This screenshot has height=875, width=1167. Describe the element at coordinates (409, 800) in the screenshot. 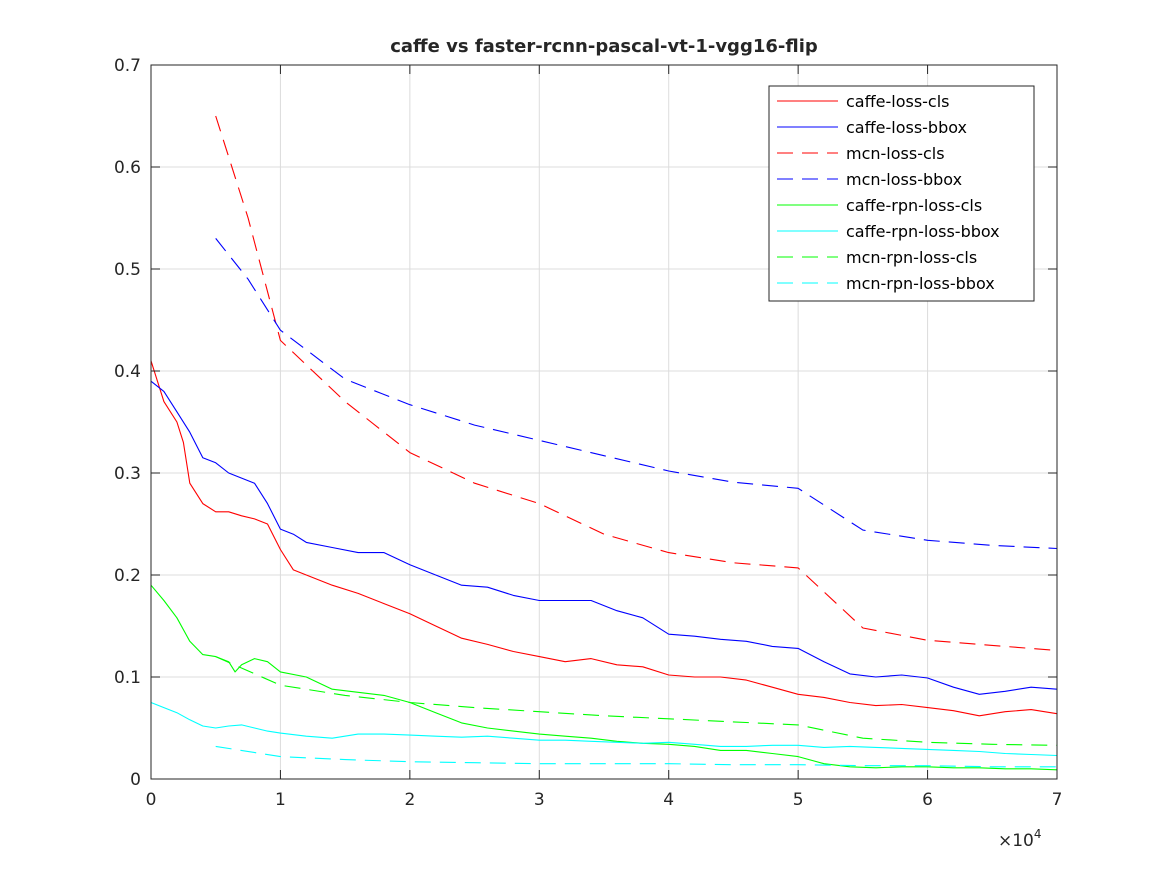

I see `x-tick-label: 2` at that location.